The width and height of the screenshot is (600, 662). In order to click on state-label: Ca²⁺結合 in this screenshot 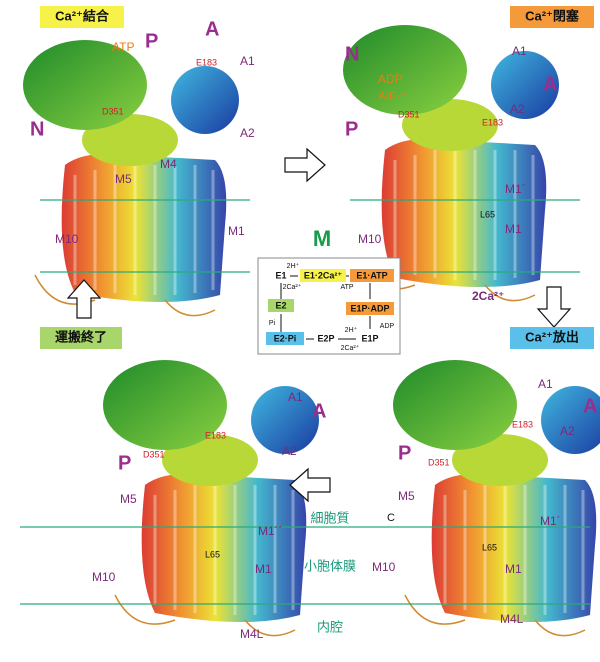, I will do `click(82, 15)`.